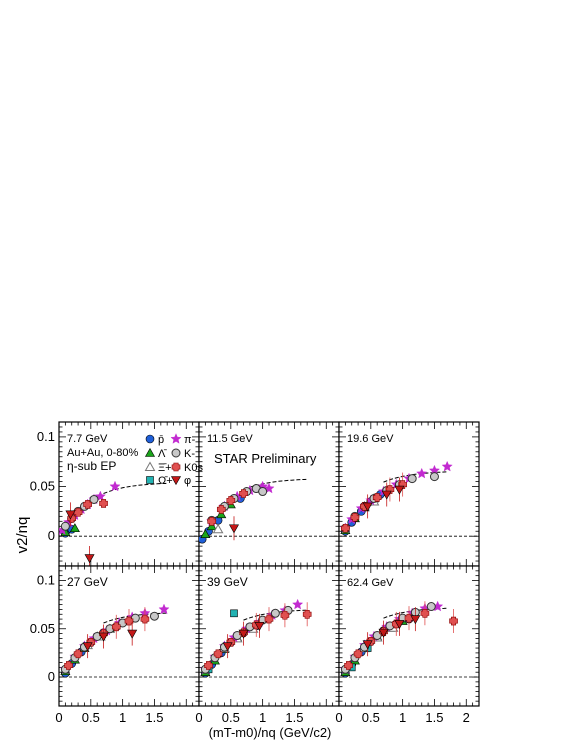  Describe the element at coordinates (187, 468) in the screenshot. I see `legend-item: K0s` at that location.